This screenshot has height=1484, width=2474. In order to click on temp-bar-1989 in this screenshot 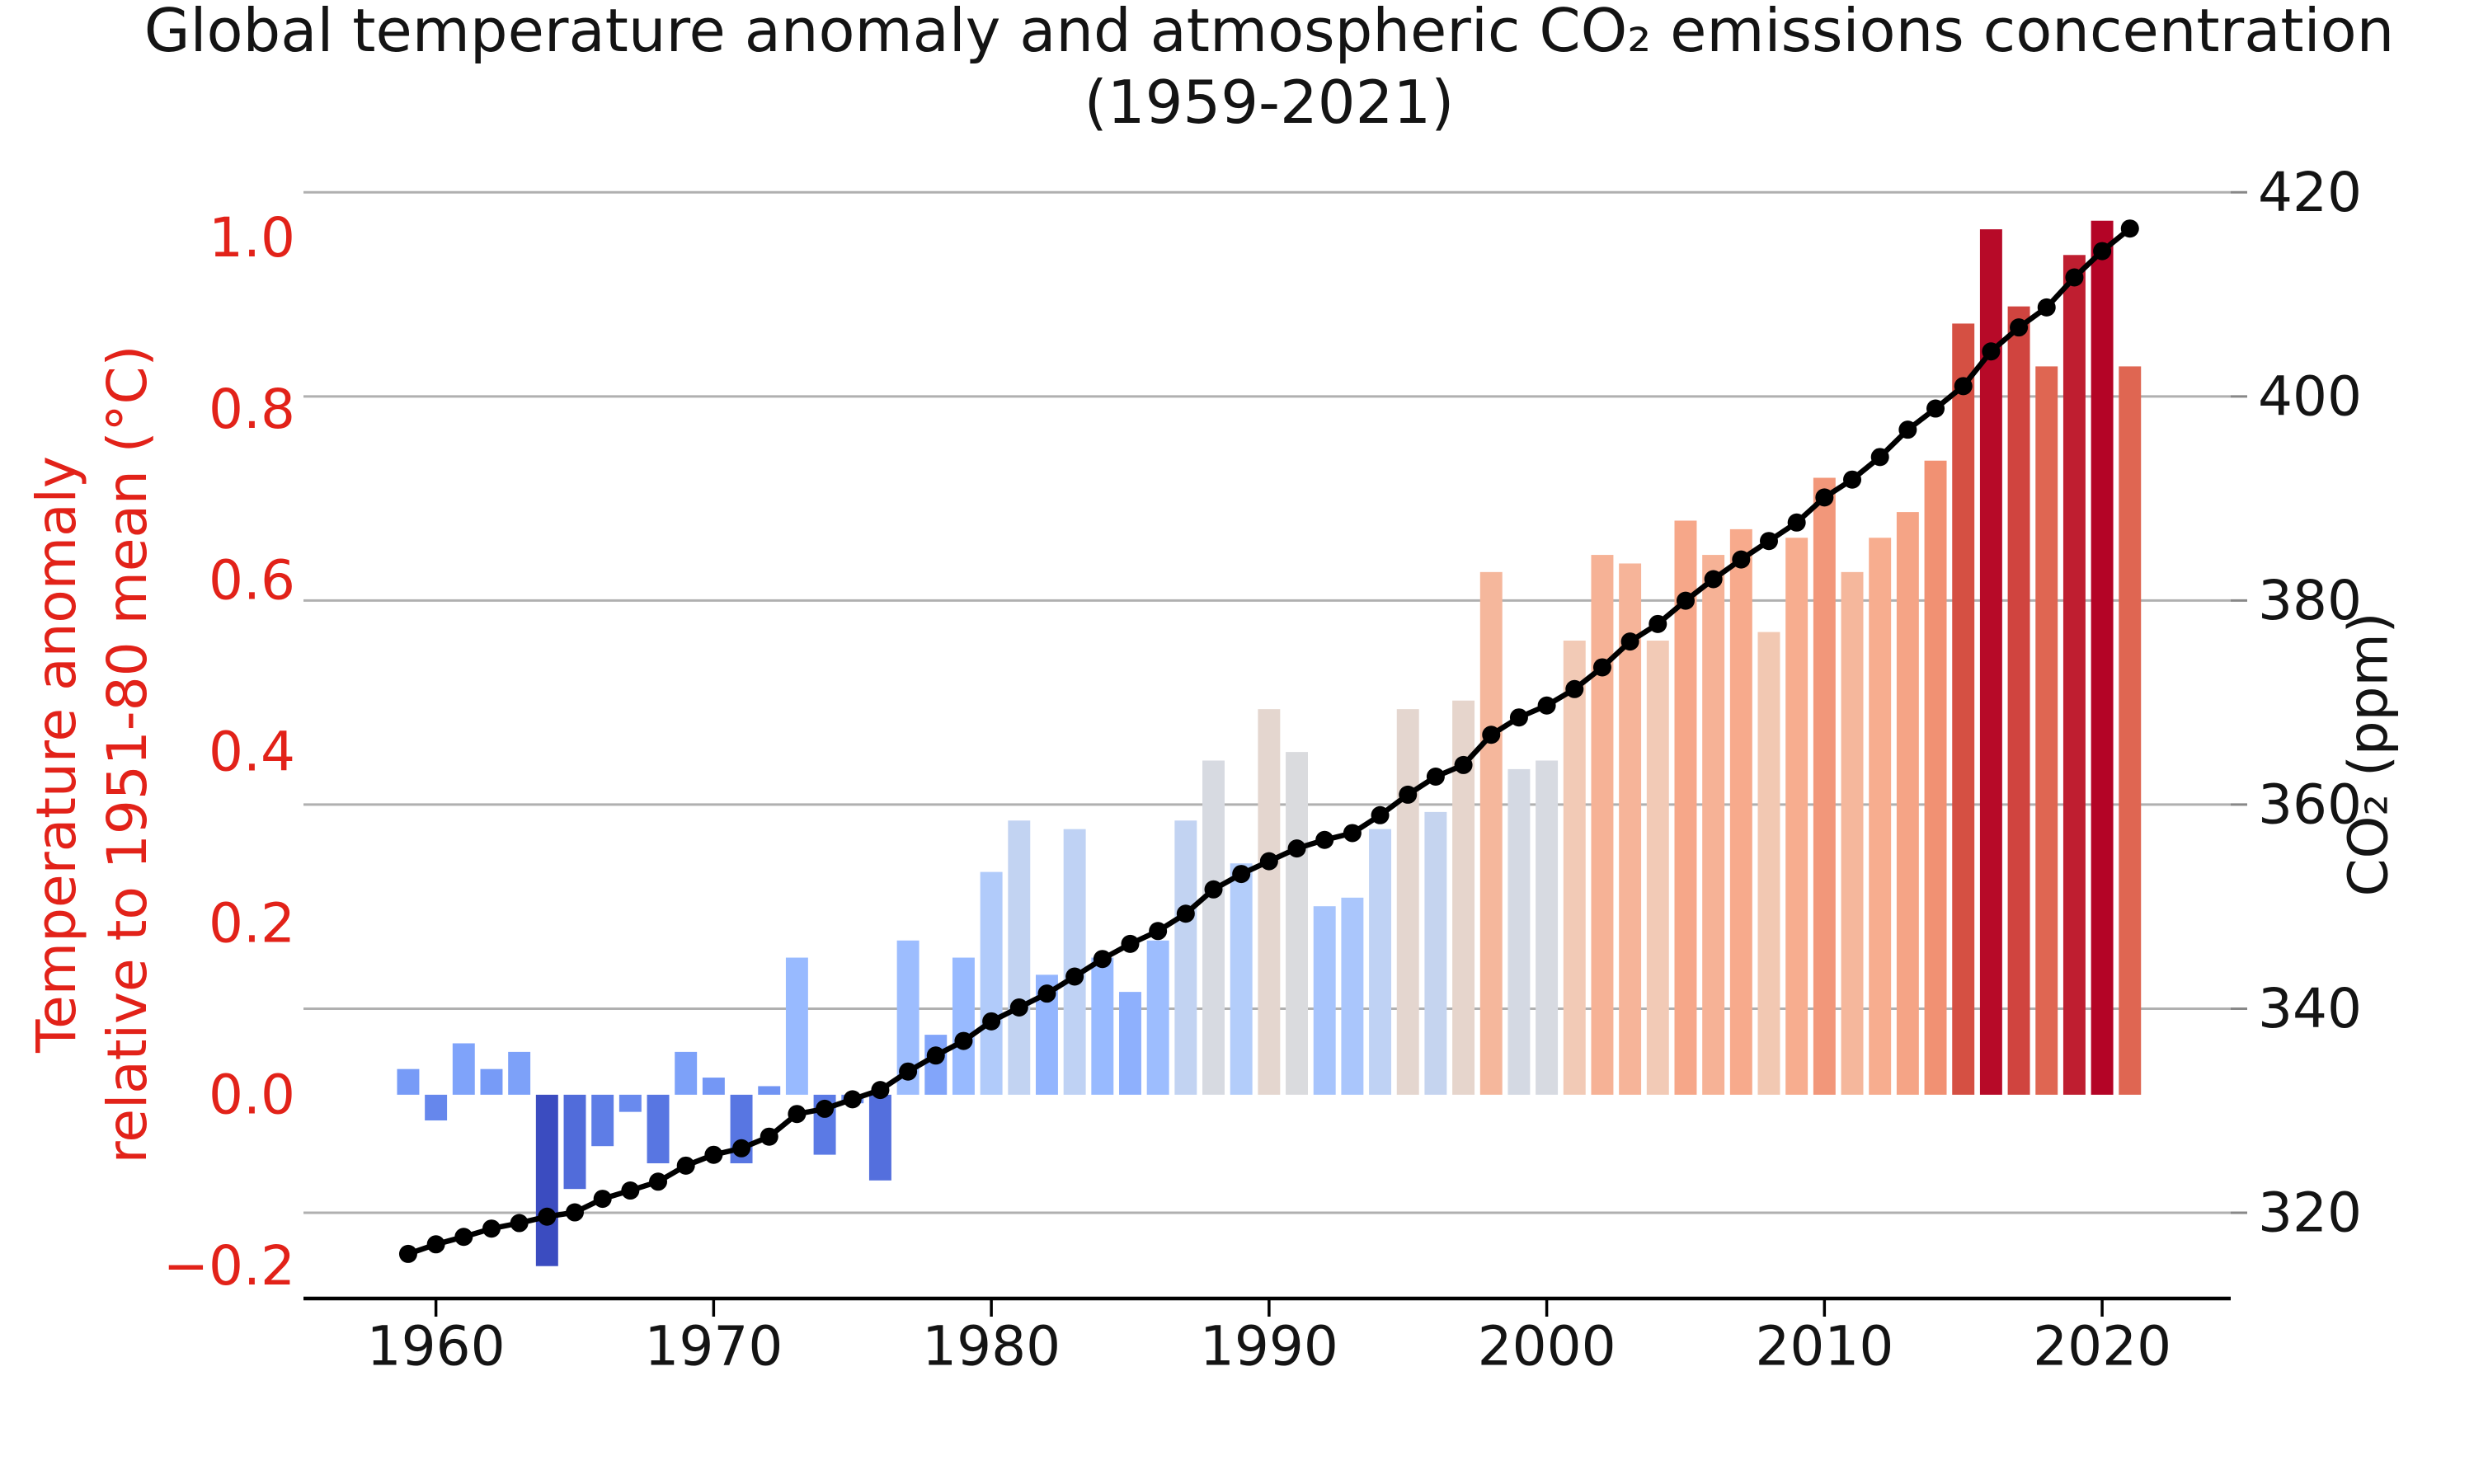, I will do `click(1241, 979)`.